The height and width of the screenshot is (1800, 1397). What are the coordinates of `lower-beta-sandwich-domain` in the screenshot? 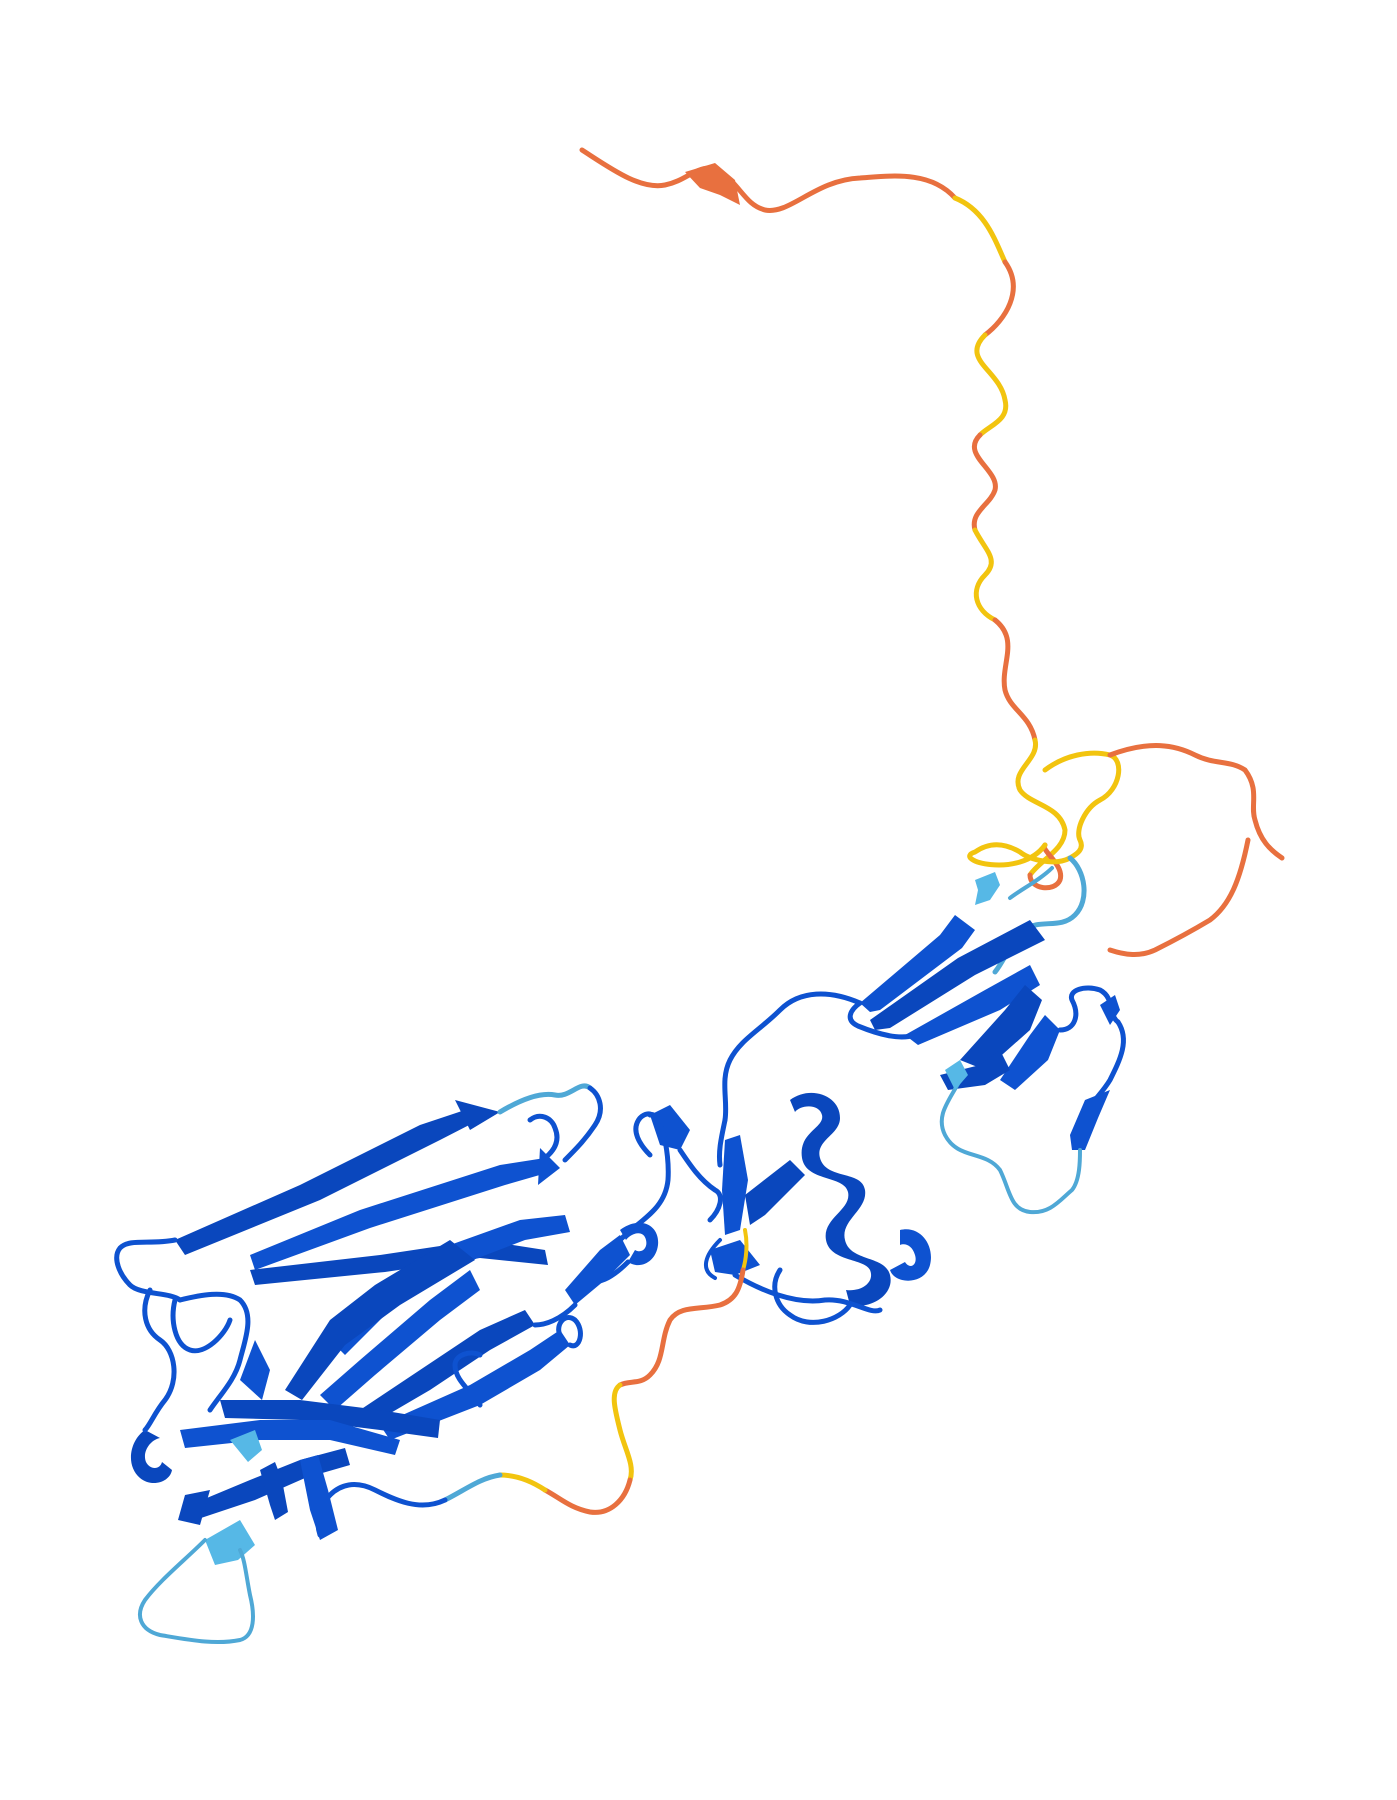 It's located at (387, 1364).